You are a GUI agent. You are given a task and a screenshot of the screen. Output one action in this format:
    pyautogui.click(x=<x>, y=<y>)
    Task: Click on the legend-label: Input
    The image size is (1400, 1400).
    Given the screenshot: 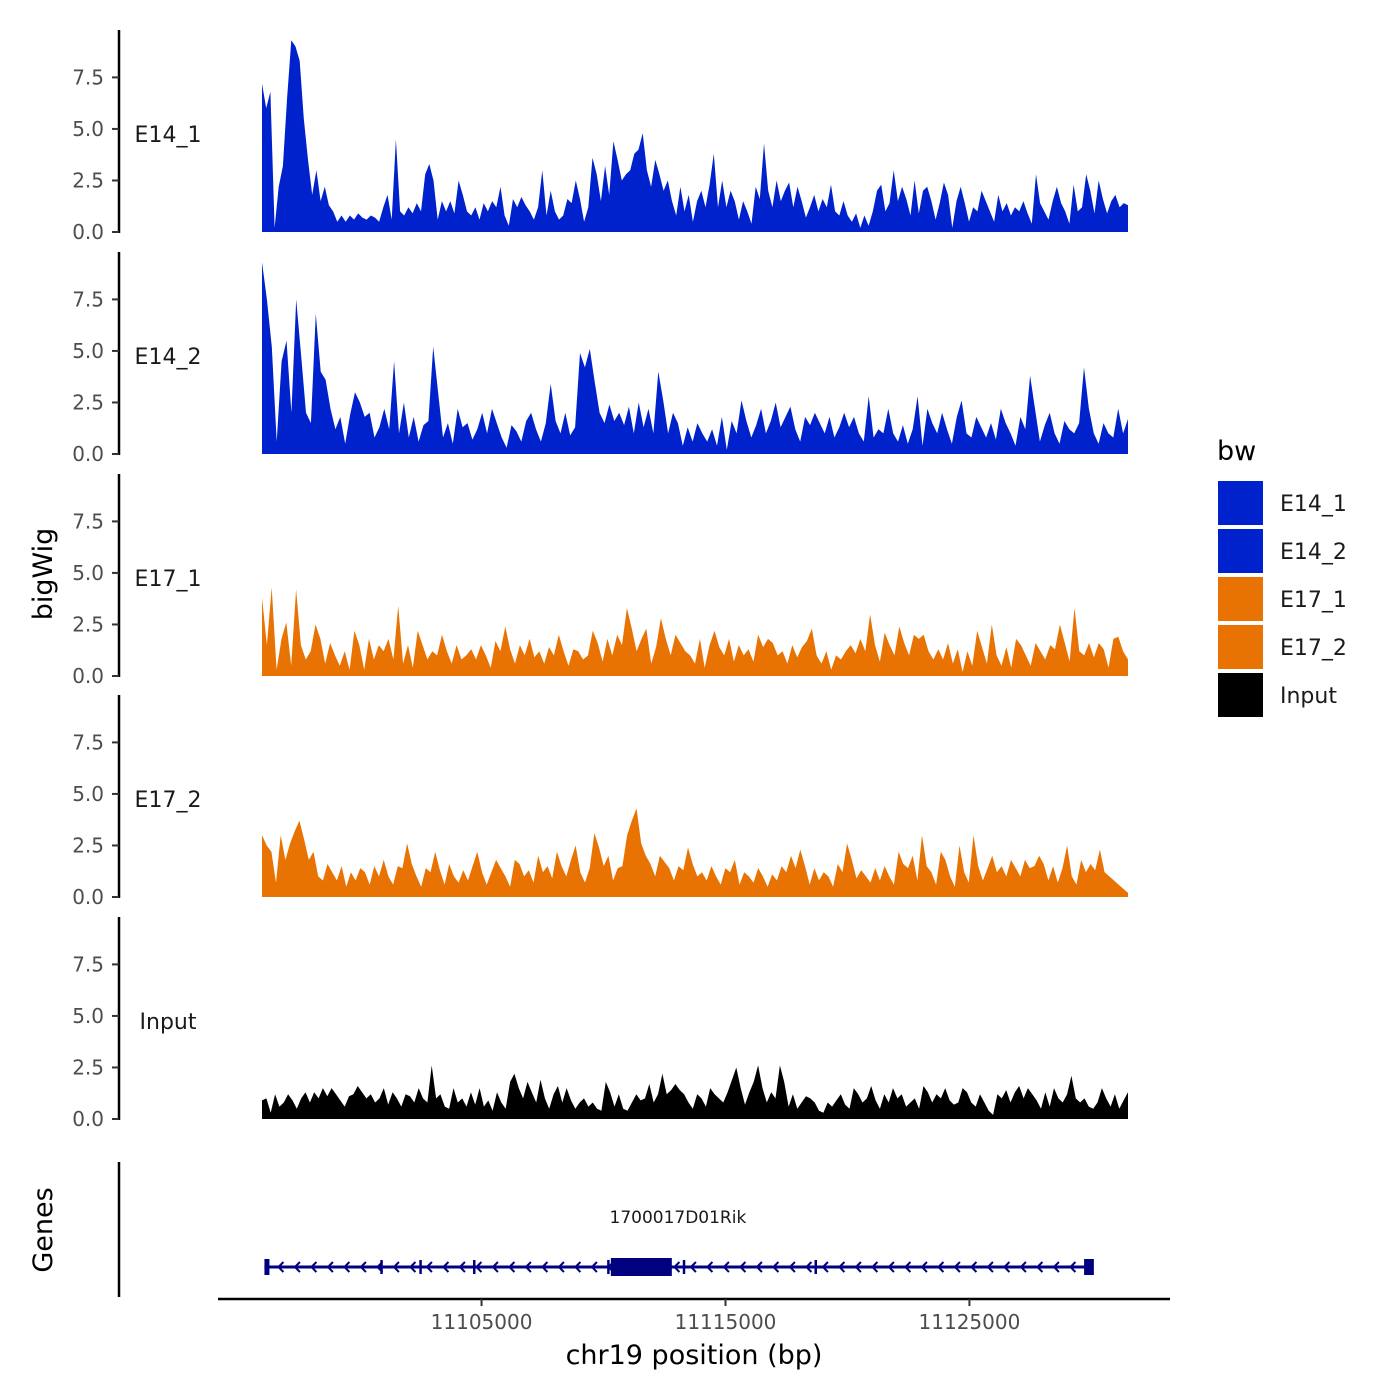 What is the action you would take?
    pyautogui.click(x=1308, y=696)
    